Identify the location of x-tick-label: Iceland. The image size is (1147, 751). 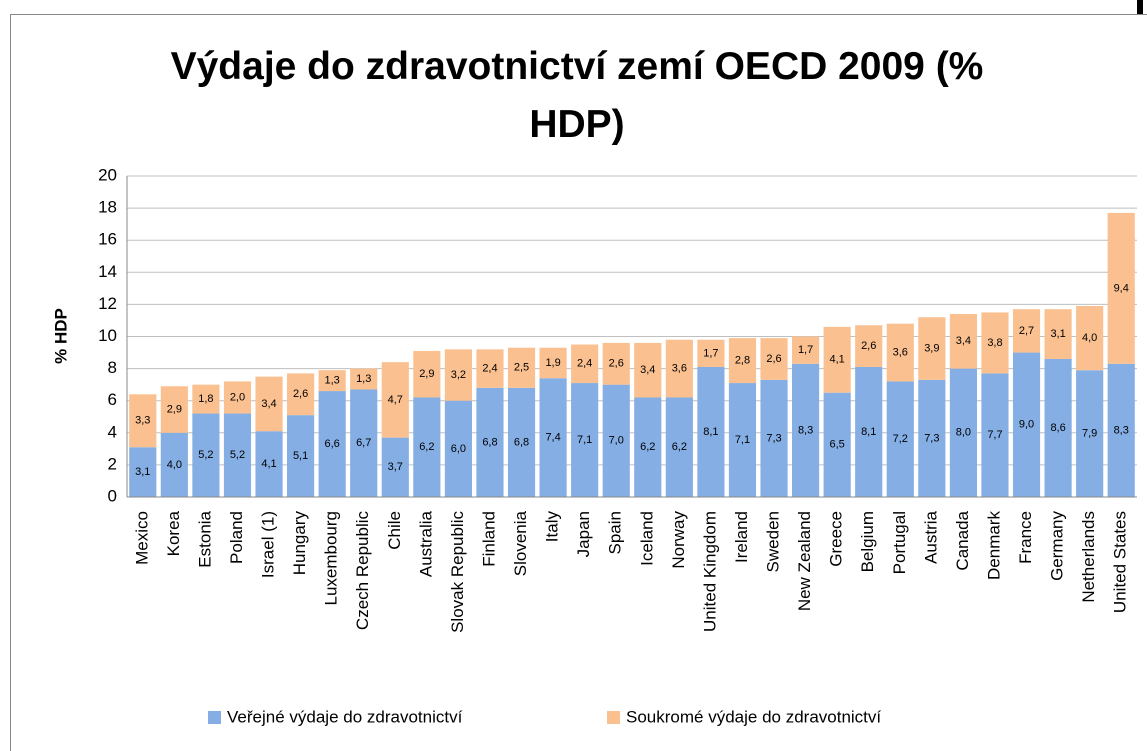
(646, 538).